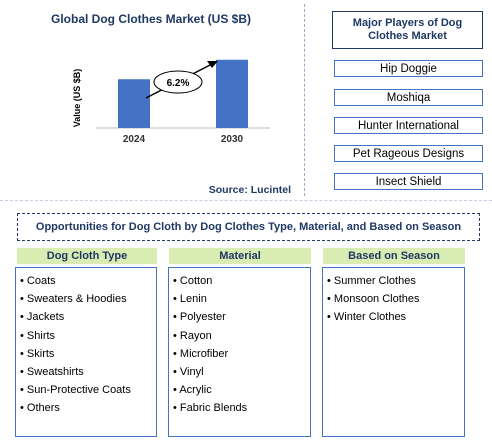  Describe the element at coordinates (88, 390) in the screenshot. I see `list-item: Sun-Protective Coats` at that location.